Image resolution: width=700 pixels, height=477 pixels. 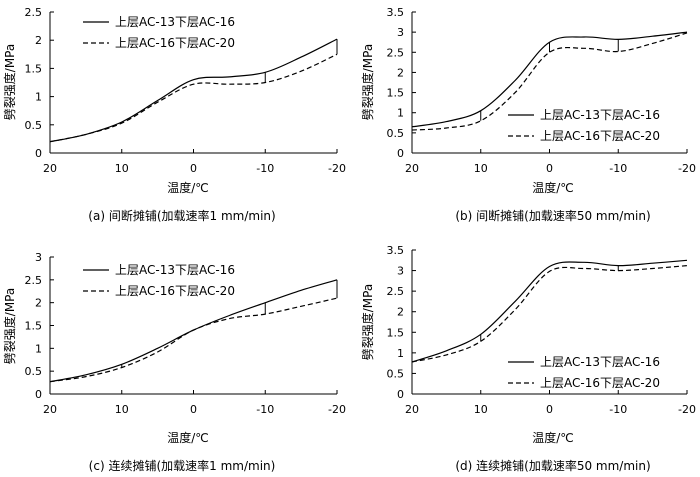 What do you see at coordinates (552, 465) in the screenshot?
I see `panel-caption: (d) 连续摊铺(加载速率50 mm/min)` at bounding box center [552, 465].